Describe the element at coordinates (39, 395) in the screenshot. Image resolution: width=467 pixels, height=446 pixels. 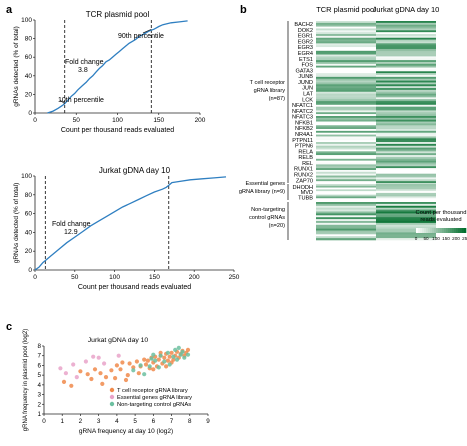
I see `y-tick-label: 3` at that location.